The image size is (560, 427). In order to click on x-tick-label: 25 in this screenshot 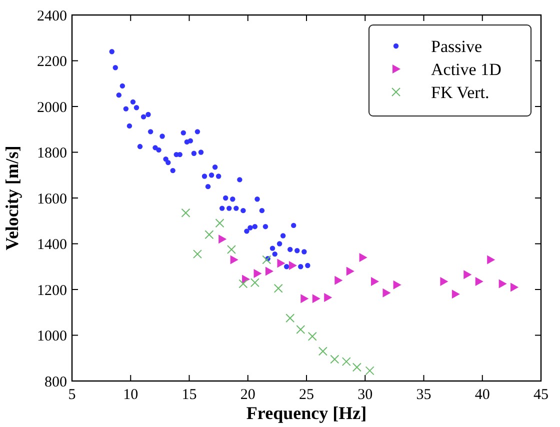, I will do `click(306, 395)`.